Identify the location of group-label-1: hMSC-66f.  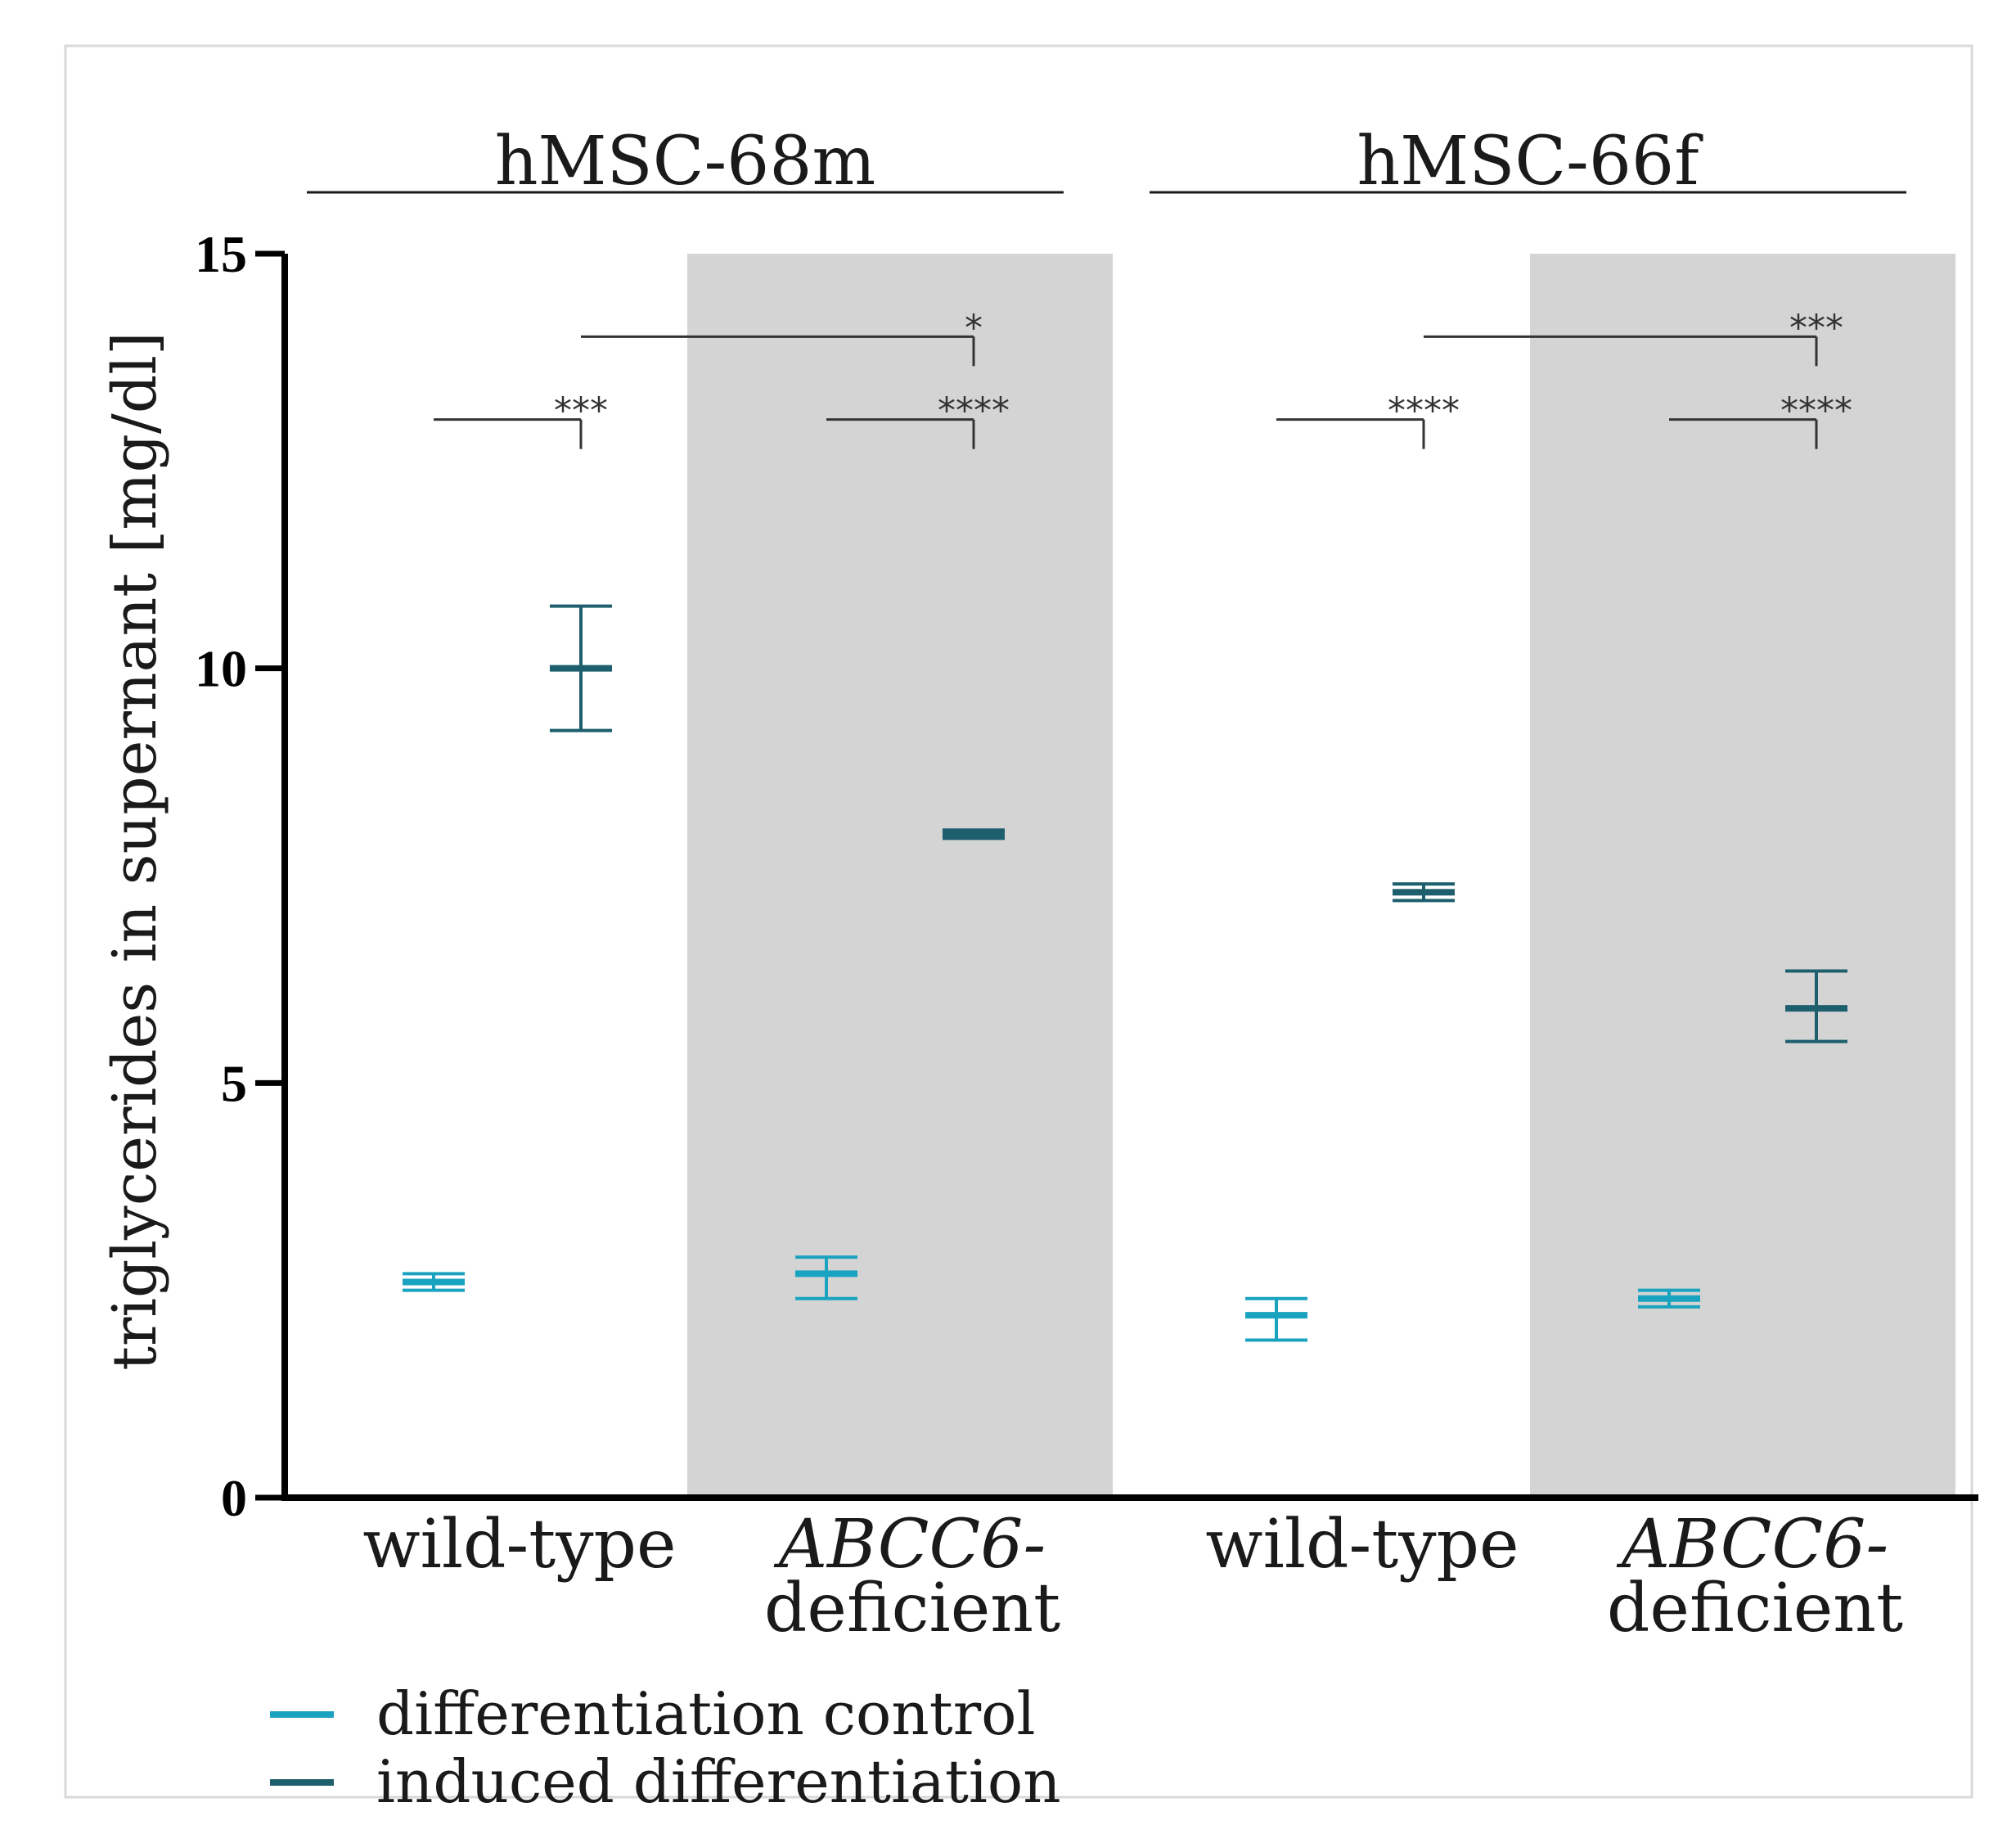
(1530, 162).